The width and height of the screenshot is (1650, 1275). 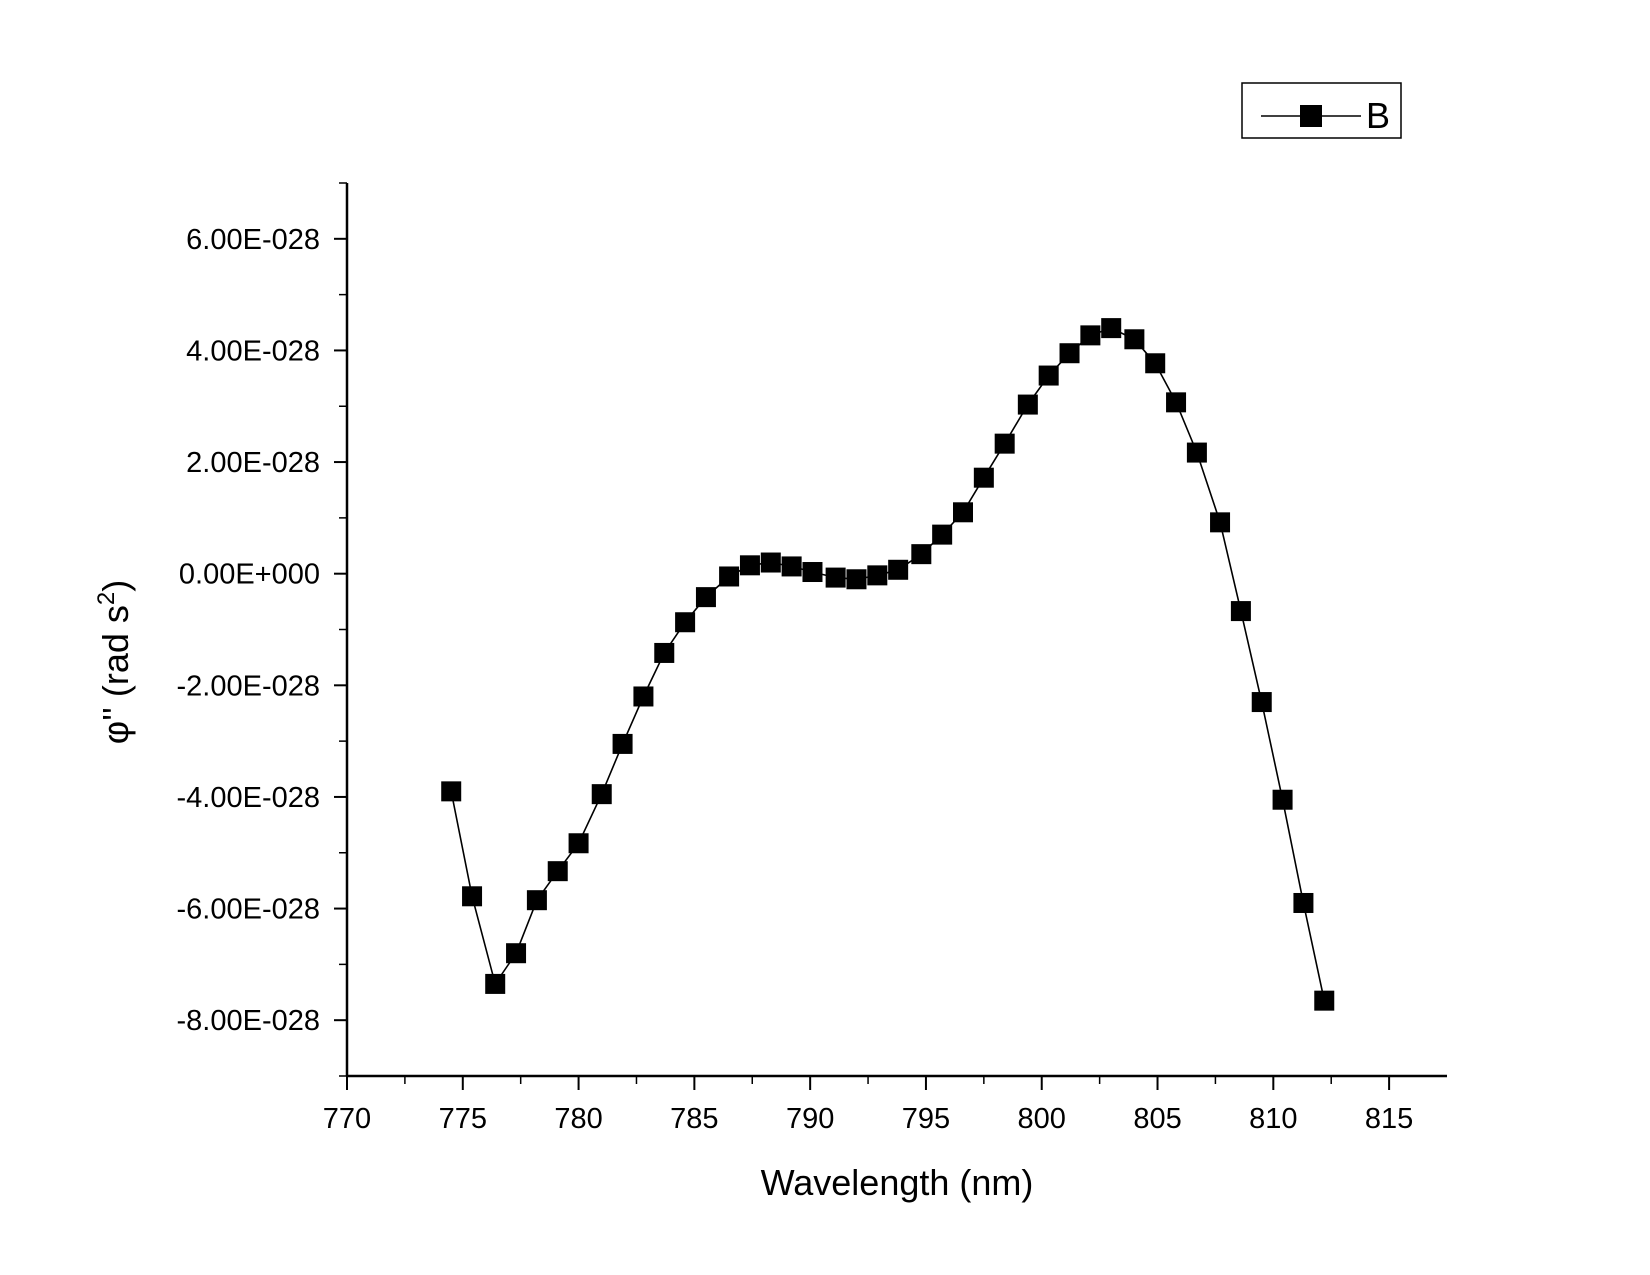 What do you see at coordinates (253, 240) in the screenshot?
I see `y-tick-label: 6.00E-028` at bounding box center [253, 240].